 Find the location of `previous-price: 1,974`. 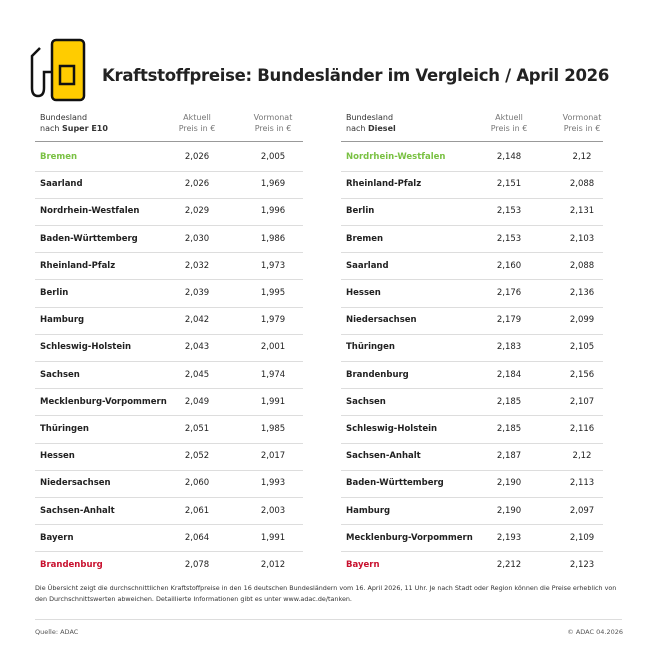

previous-price: 1,974 is located at coordinates (273, 374).